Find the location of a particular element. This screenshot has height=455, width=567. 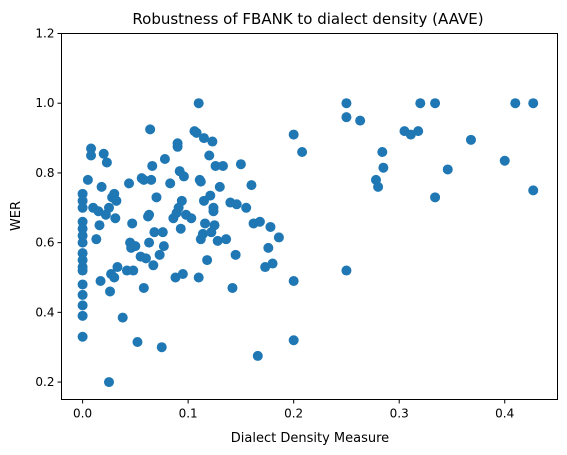

y-tick-label: 0.6 is located at coordinates (44, 243).